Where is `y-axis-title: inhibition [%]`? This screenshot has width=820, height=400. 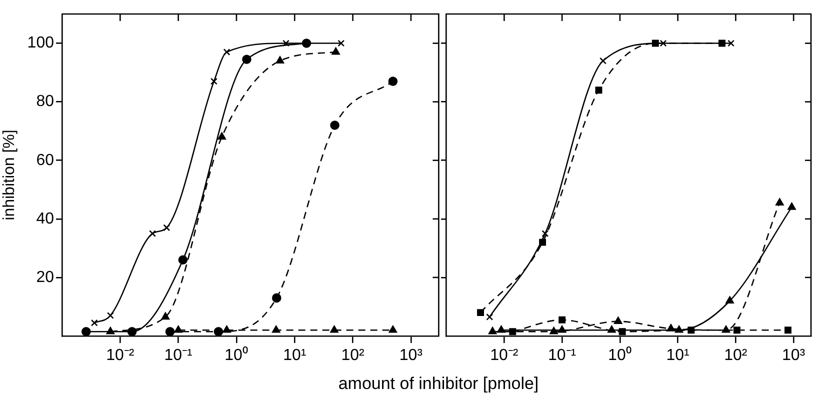
y-axis-title: inhibition [%] is located at coordinates (9, 175).